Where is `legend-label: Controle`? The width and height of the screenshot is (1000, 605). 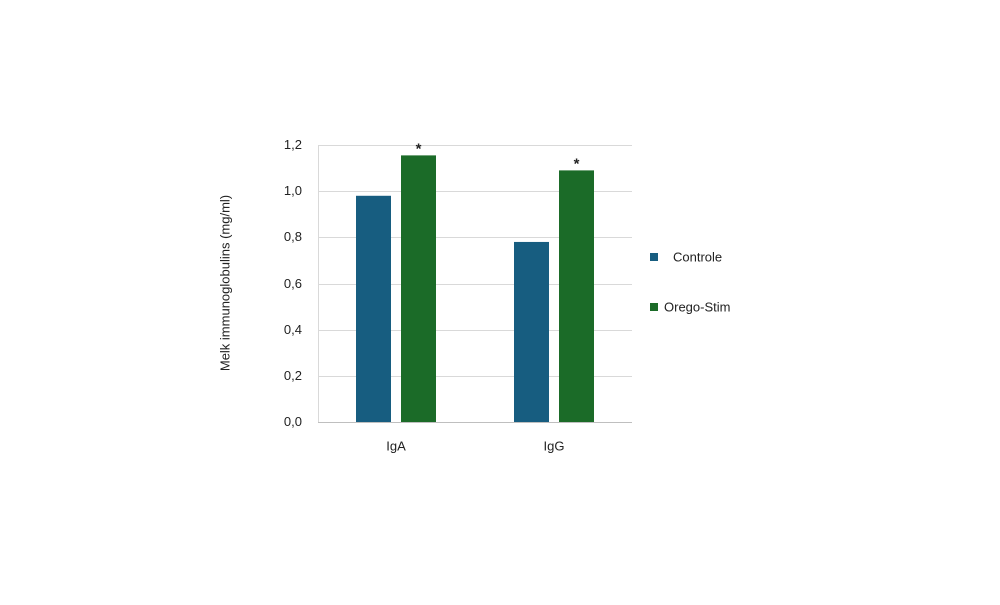
legend-label: Controle is located at coordinates (697, 256).